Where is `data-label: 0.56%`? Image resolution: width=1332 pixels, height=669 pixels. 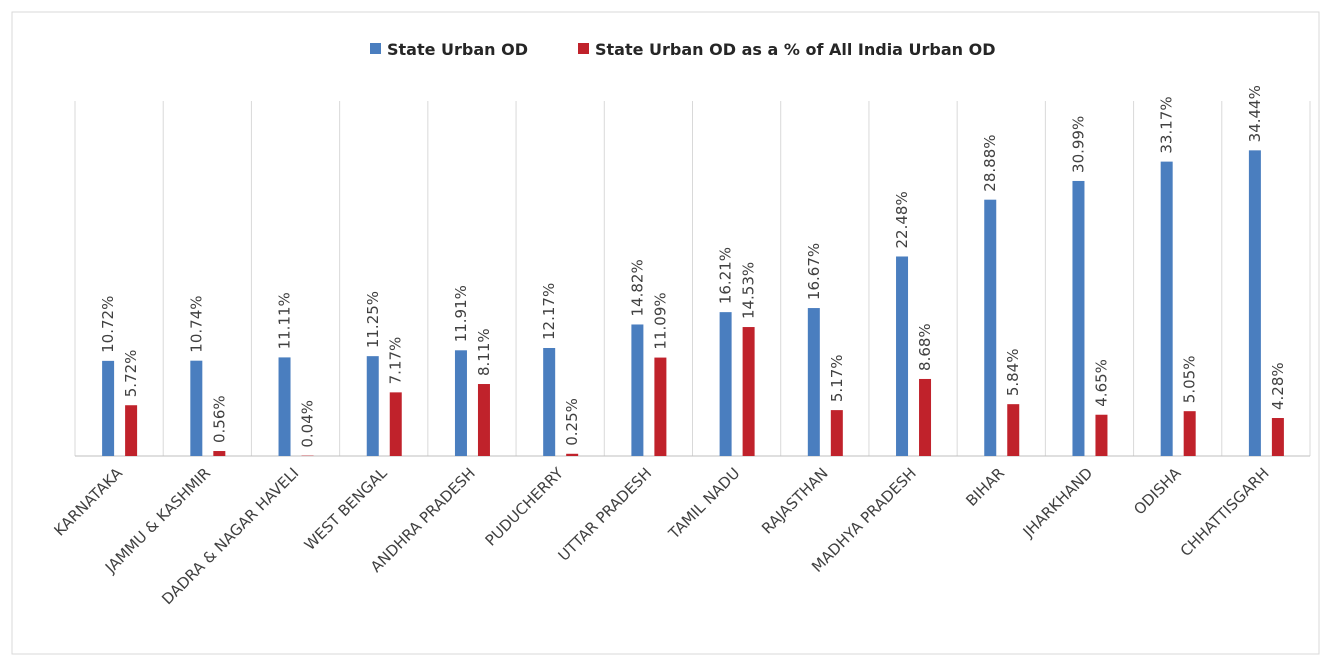 data-label: 0.56% is located at coordinates (219, 419).